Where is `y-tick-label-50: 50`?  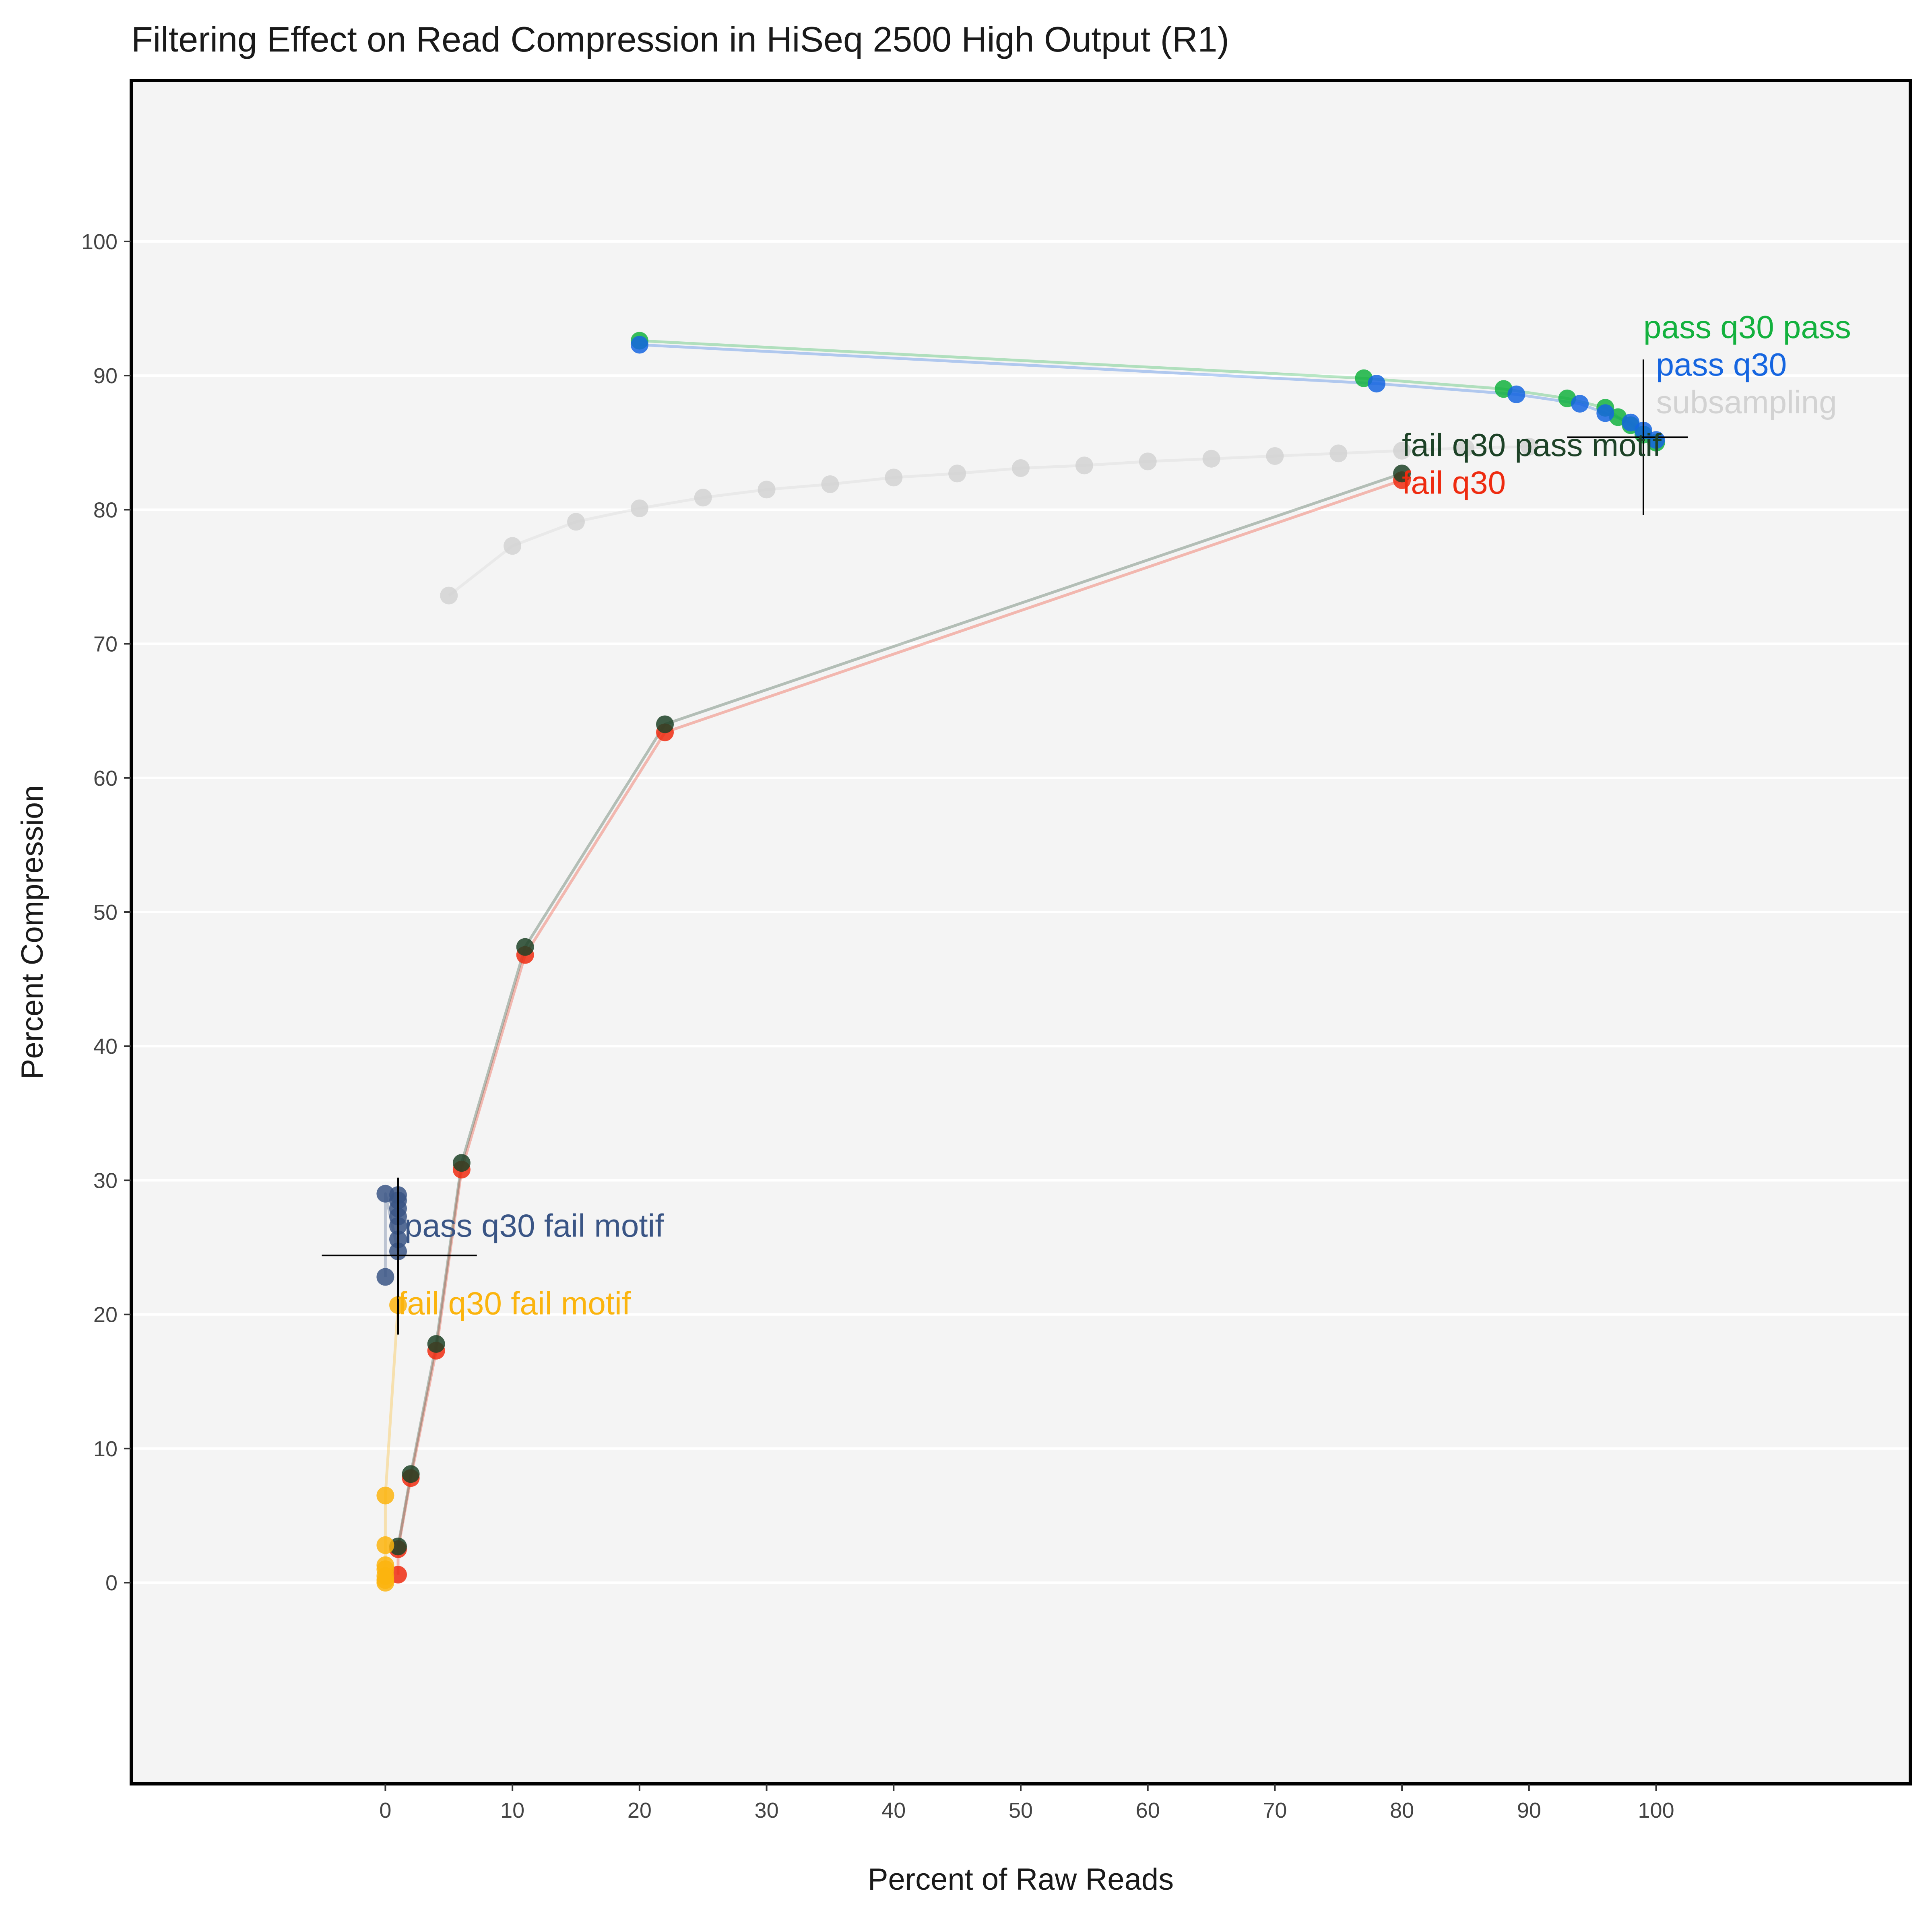
y-tick-label-50: 50 is located at coordinates (106, 912).